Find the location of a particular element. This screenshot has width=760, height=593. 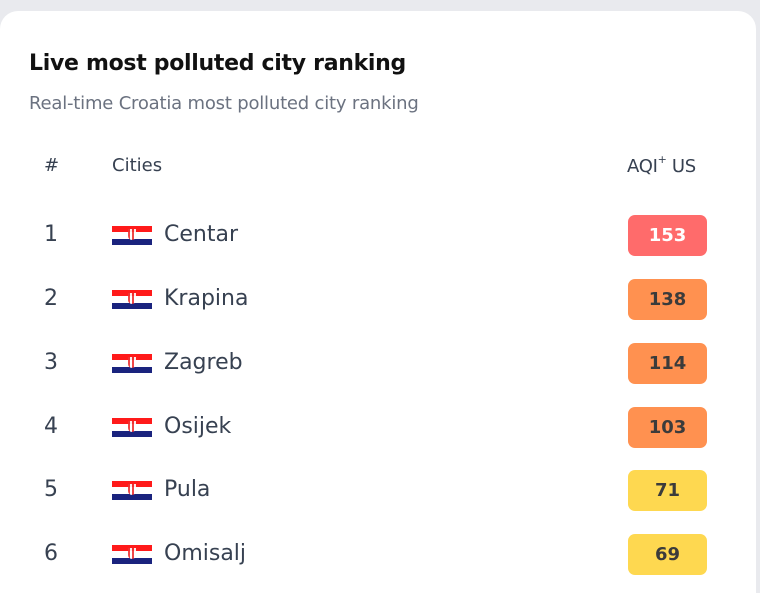

rank-number: 6 is located at coordinates (51, 553).